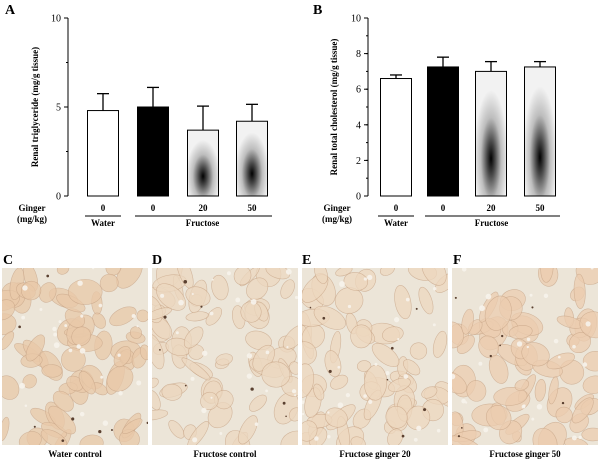 This screenshot has height=462, width=600. I want to click on y-tick-label: 4, so click(358, 125).